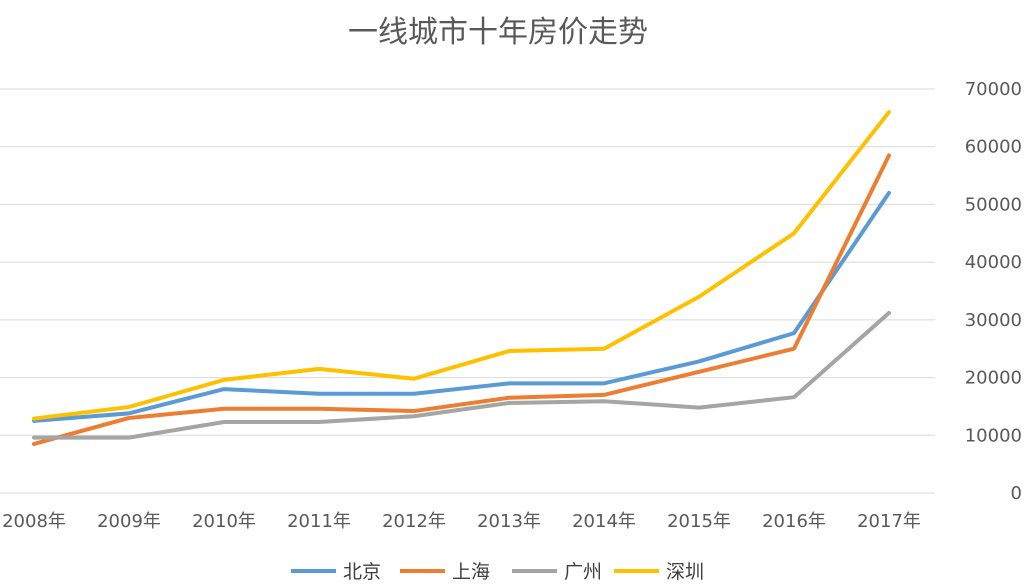 This screenshot has width=1030, height=588. I want to click on x-tick-label: 2012年, so click(414, 521).